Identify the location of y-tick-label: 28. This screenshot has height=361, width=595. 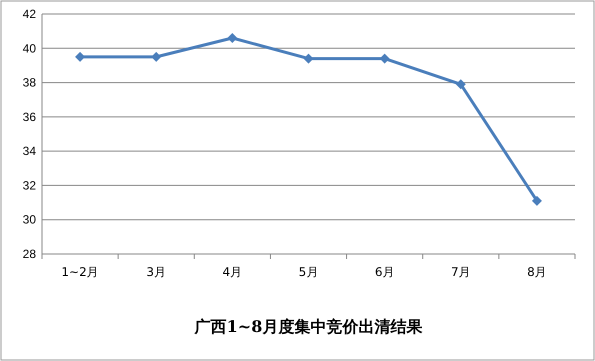
(29, 254).